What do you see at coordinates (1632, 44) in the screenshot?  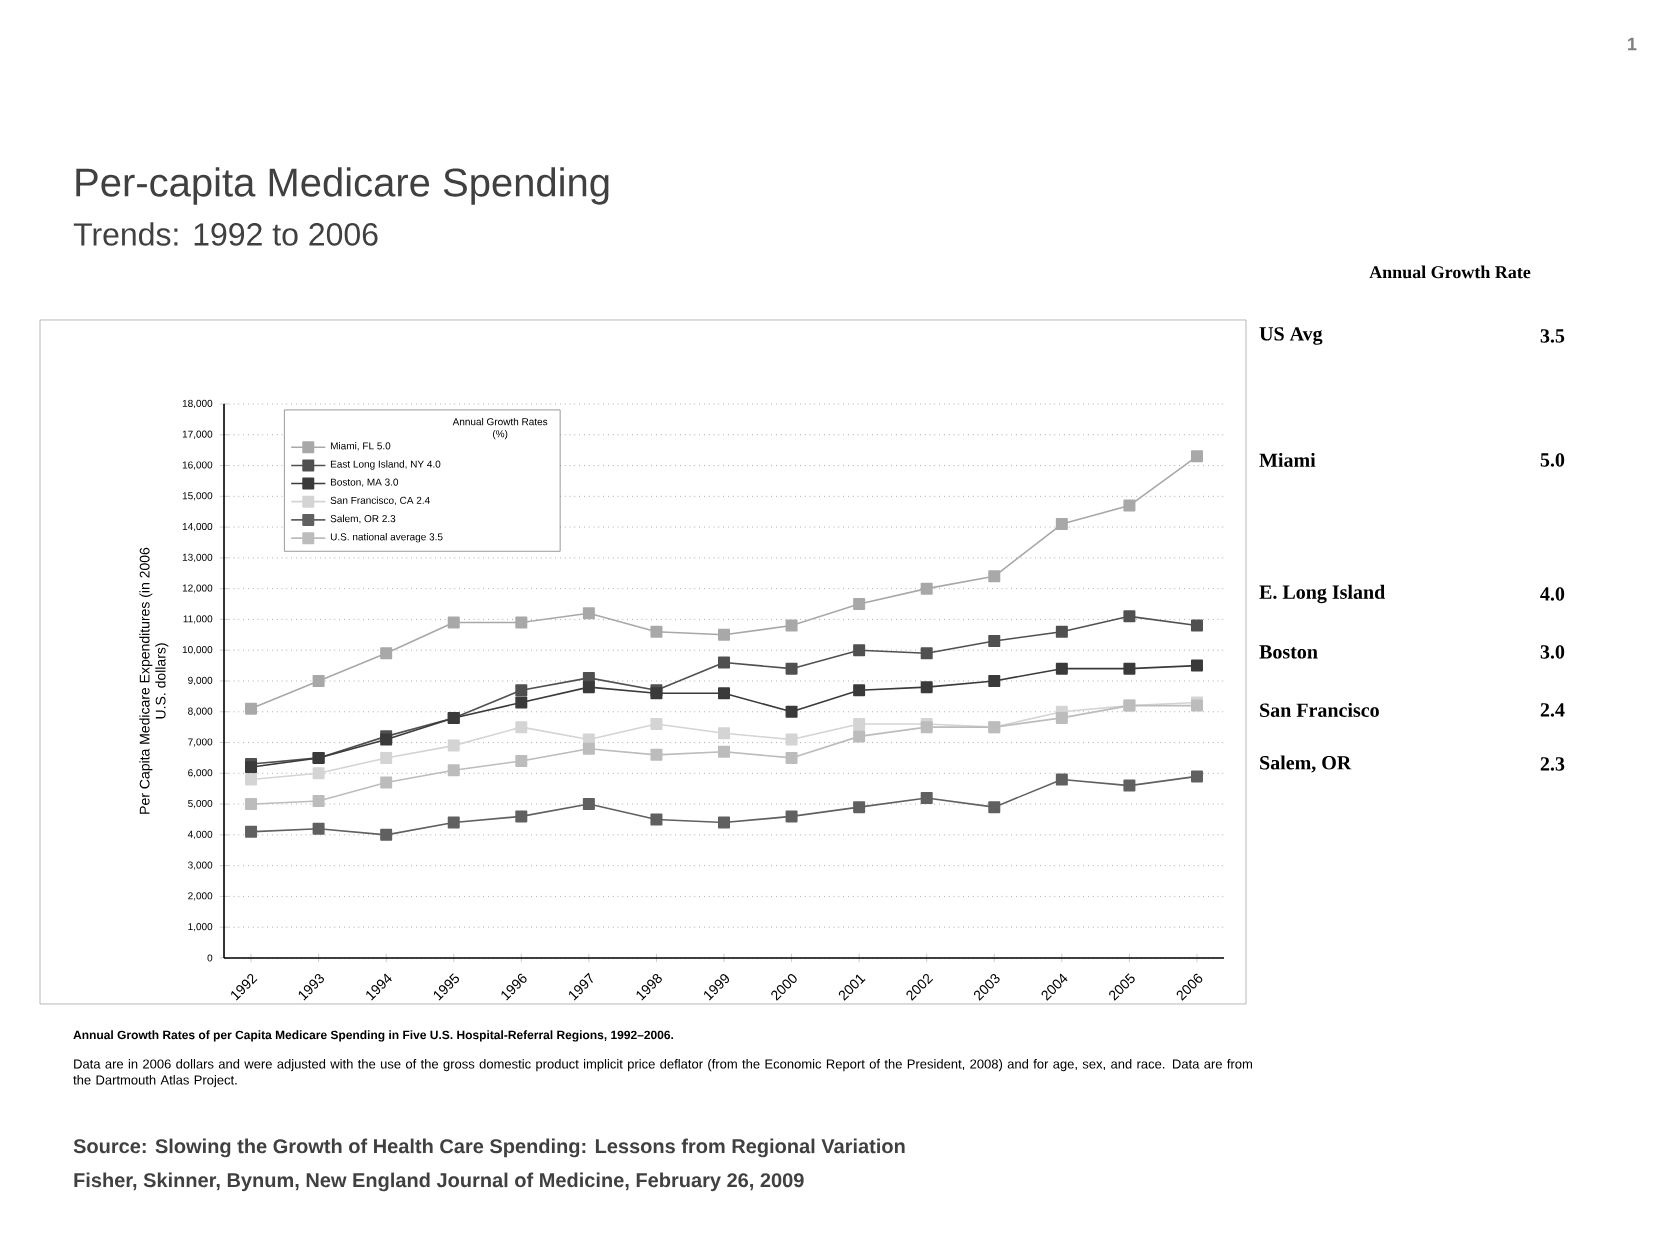 I see `text: 1` at bounding box center [1632, 44].